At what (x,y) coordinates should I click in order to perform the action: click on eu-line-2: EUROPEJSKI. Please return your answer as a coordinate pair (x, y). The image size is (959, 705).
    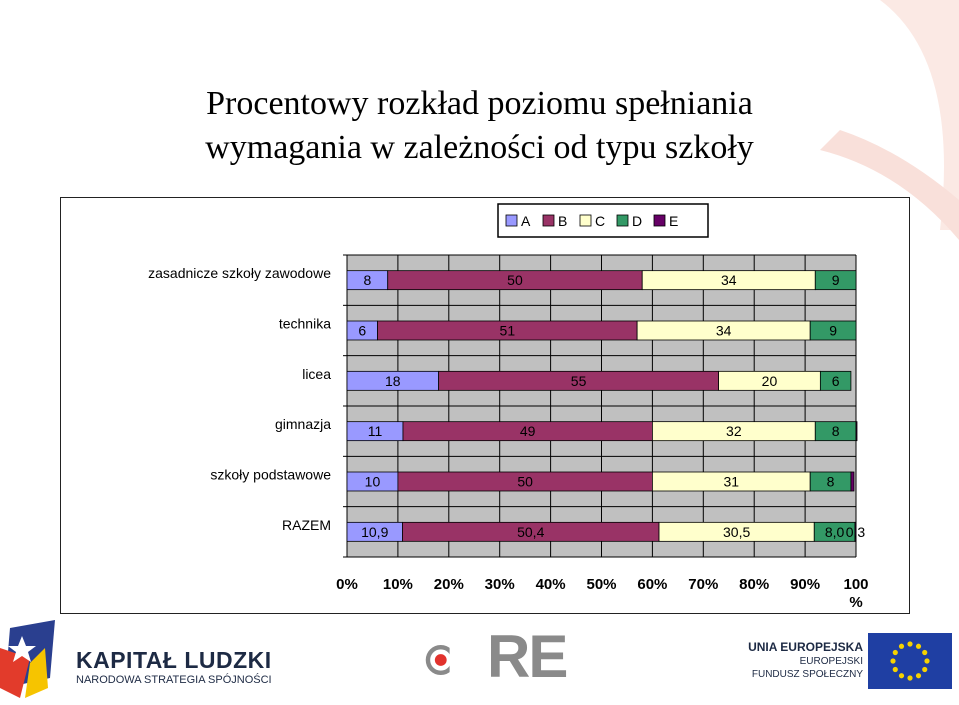
    Looking at the image, I should click on (831, 661).